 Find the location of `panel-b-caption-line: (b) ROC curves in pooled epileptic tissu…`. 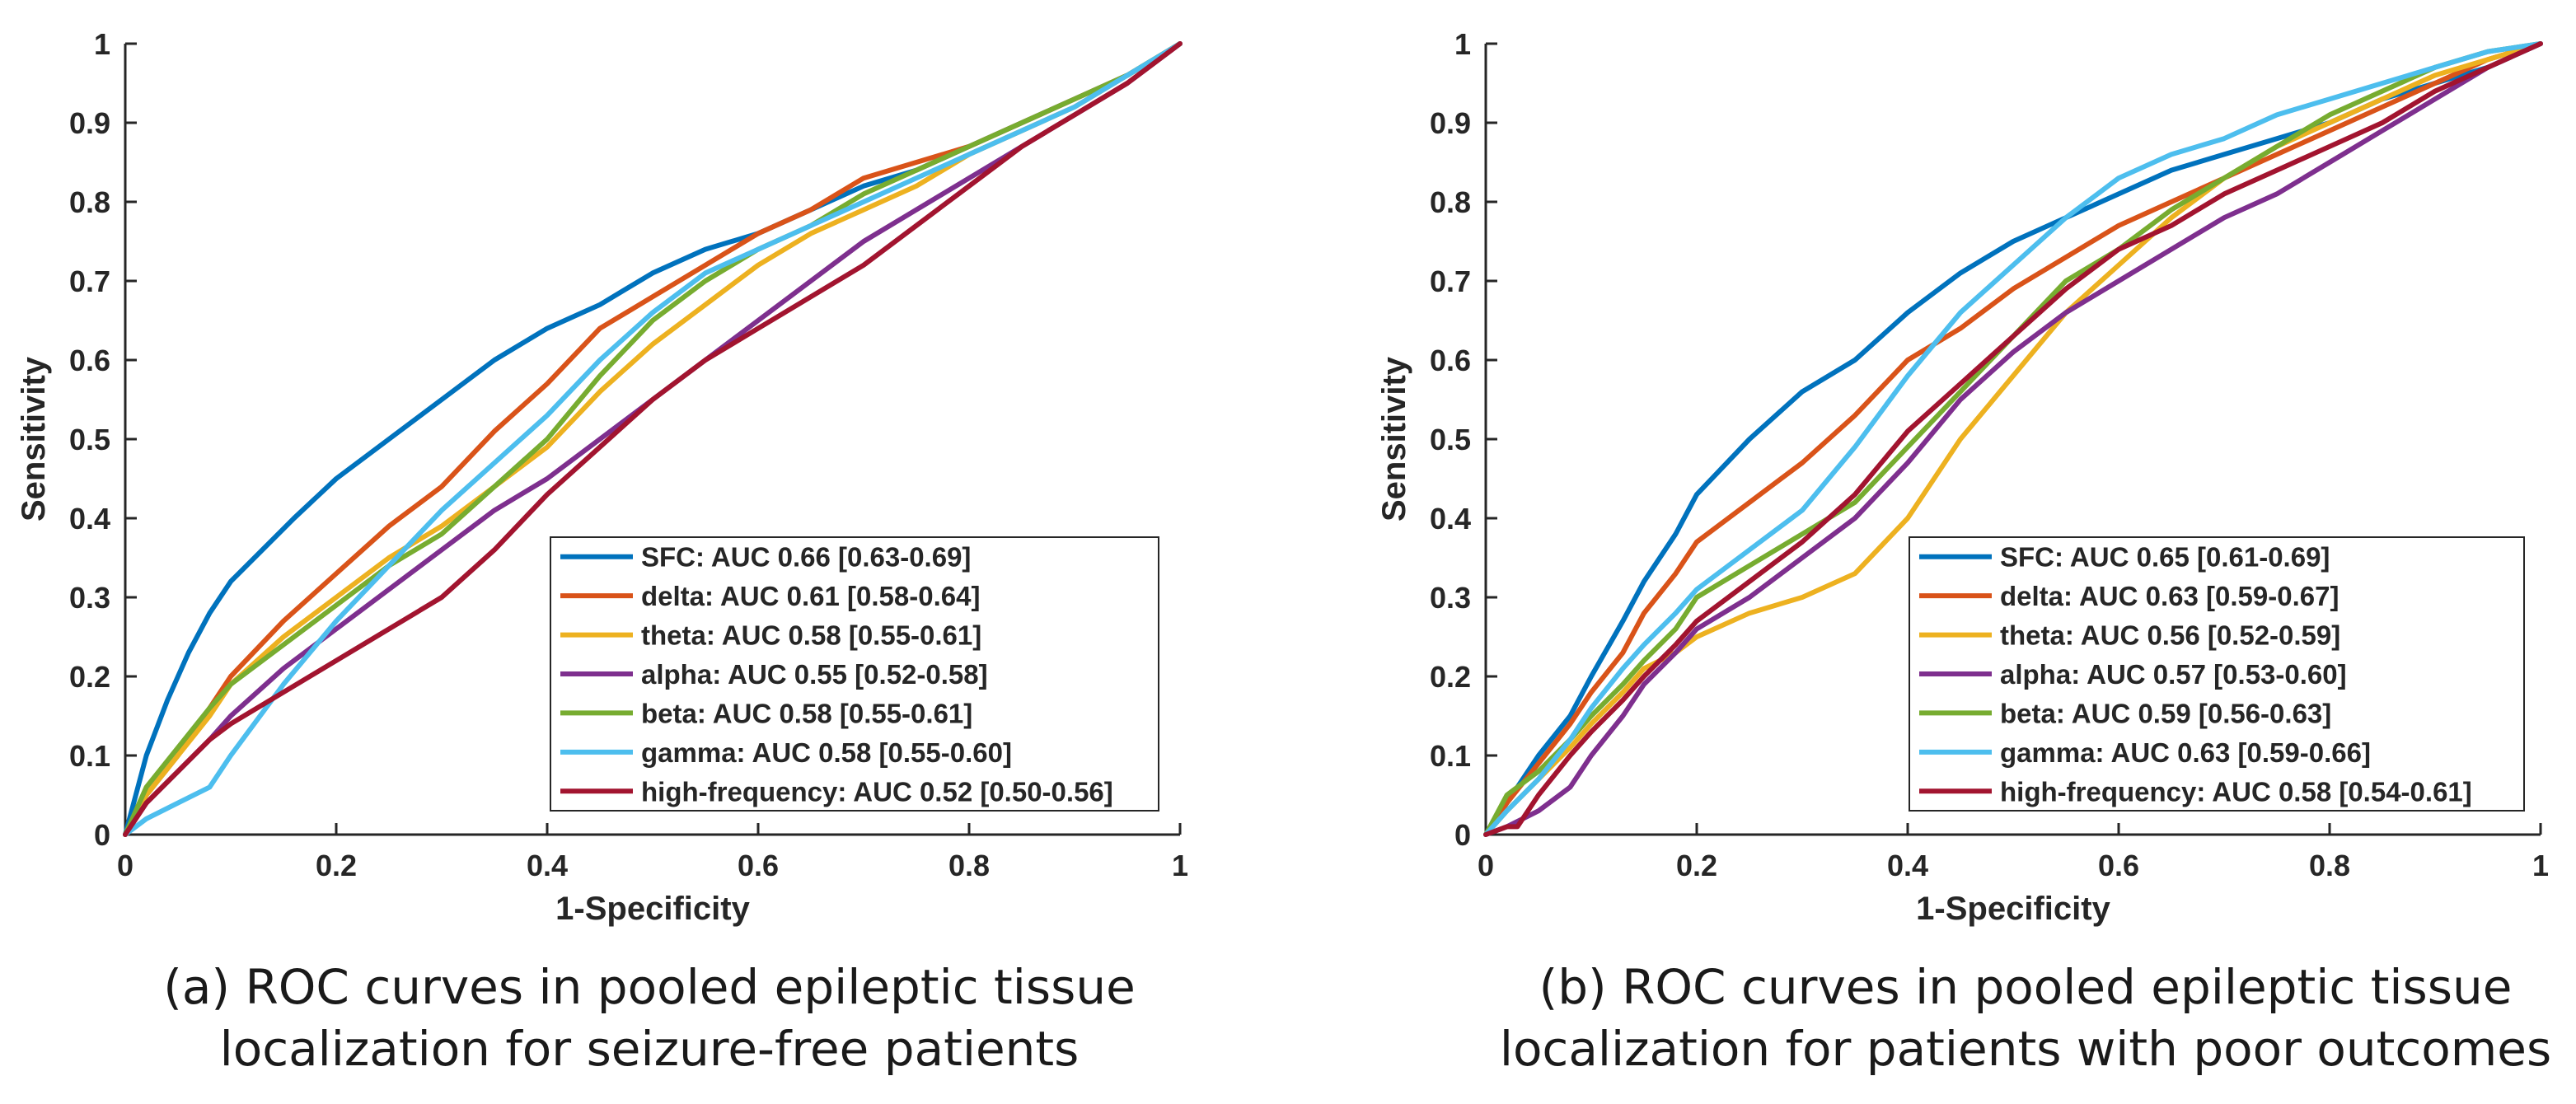

panel-b-caption-line: (b) ROC curves in pooled epileptic tissu… is located at coordinates (2026, 987).